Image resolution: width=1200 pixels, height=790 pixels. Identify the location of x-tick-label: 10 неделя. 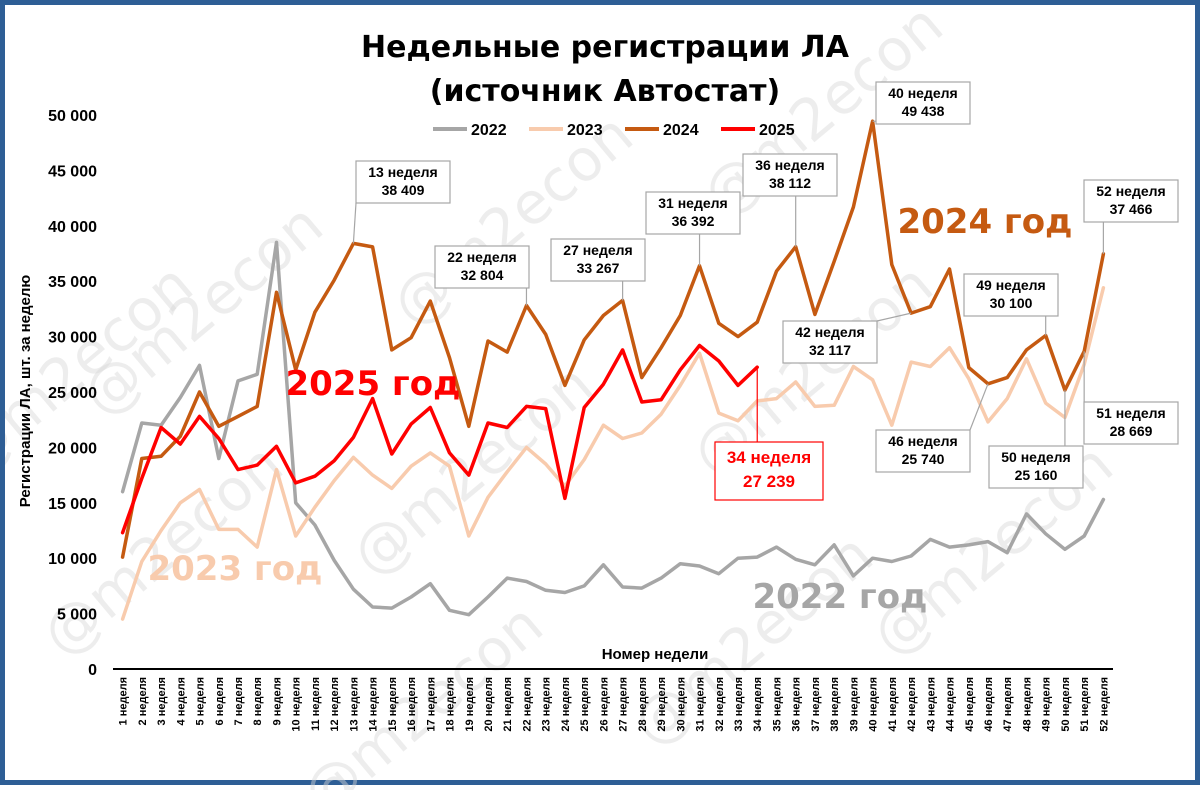
(297, 704).